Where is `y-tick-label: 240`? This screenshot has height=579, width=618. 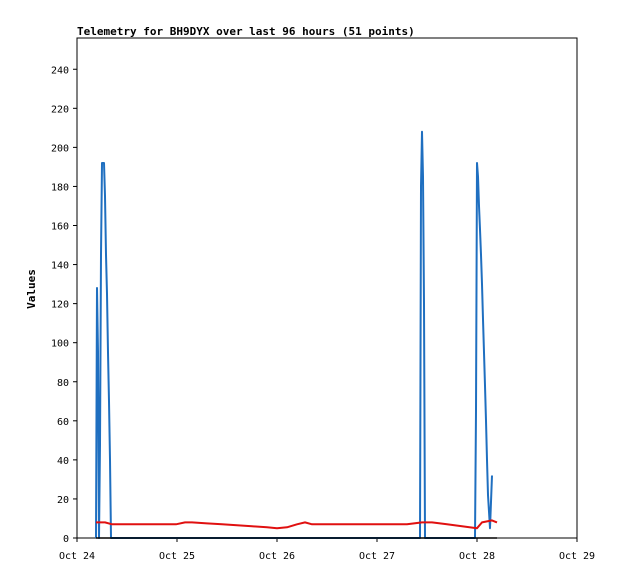 y-tick-label: 240 is located at coordinates (60, 70).